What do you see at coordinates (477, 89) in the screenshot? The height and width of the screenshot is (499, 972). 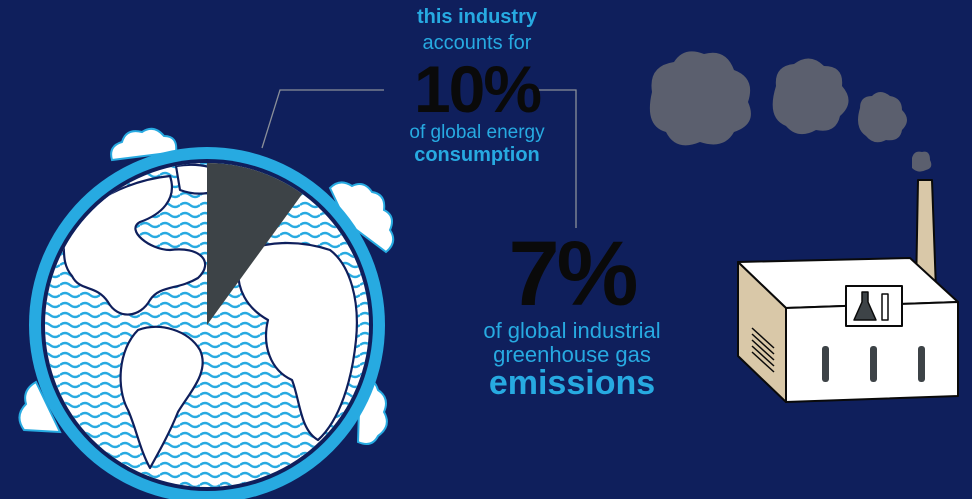 I see `energy-stat-value: 10%` at bounding box center [477, 89].